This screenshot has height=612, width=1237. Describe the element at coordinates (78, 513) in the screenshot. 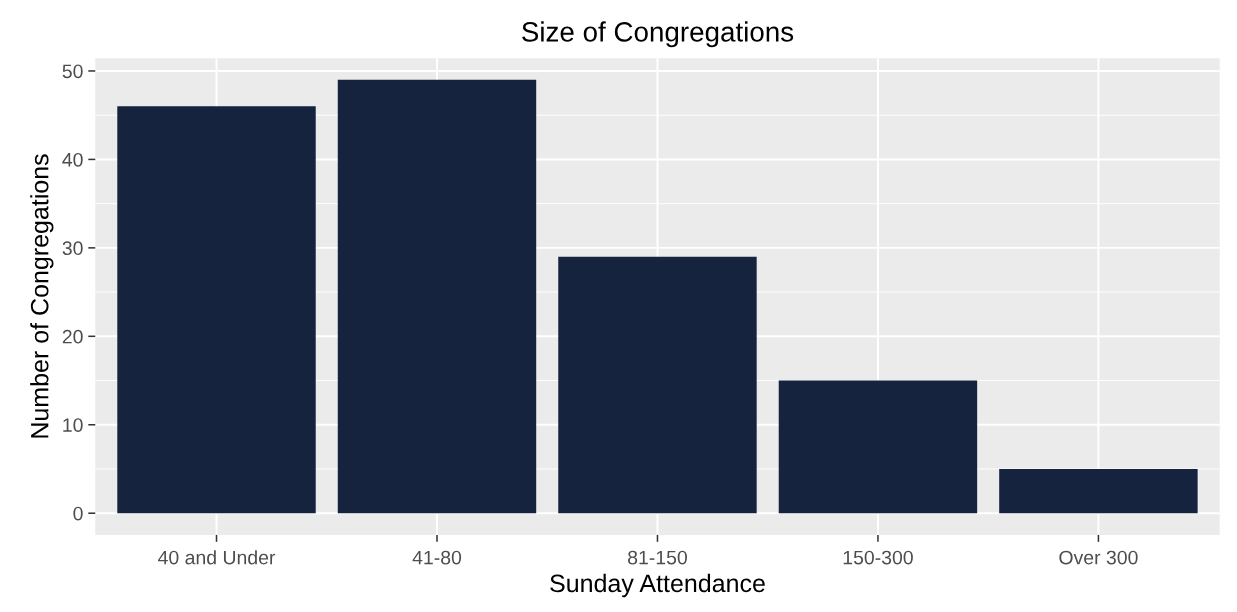

I see `y-tick-label: 0` at that location.